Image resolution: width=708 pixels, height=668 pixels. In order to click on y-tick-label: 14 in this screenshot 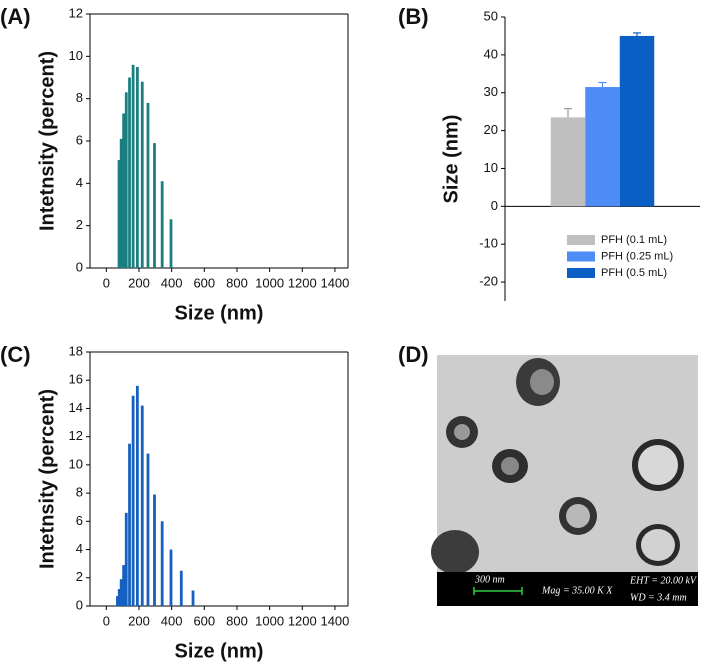, I will do `click(76, 407)`.